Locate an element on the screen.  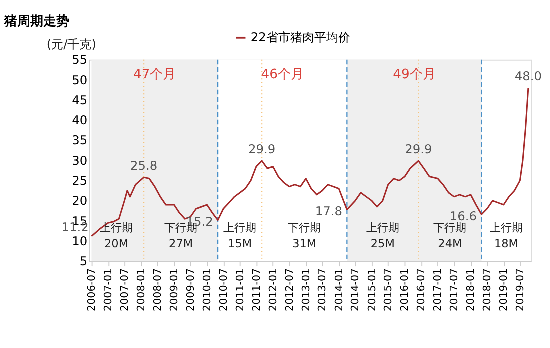
x-tick-label: 2013-01 is located at coordinates (306, 290).